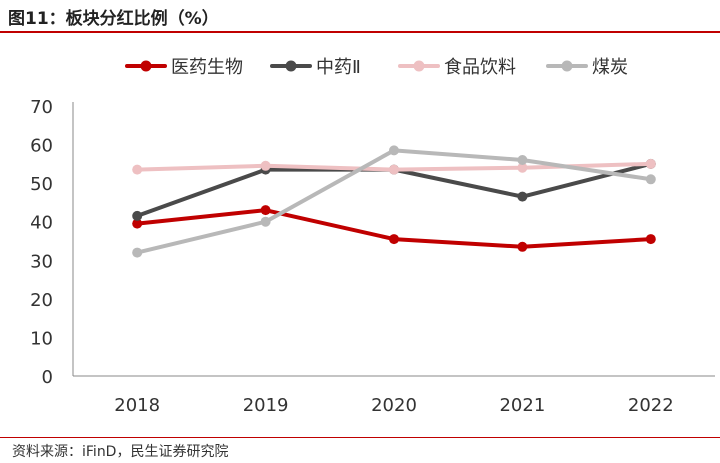 The height and width of the screenshot is (463, 720). Describe the element at coordinates (41, 146) in the screenshot. I see `y-tick-label: 60` at that location.